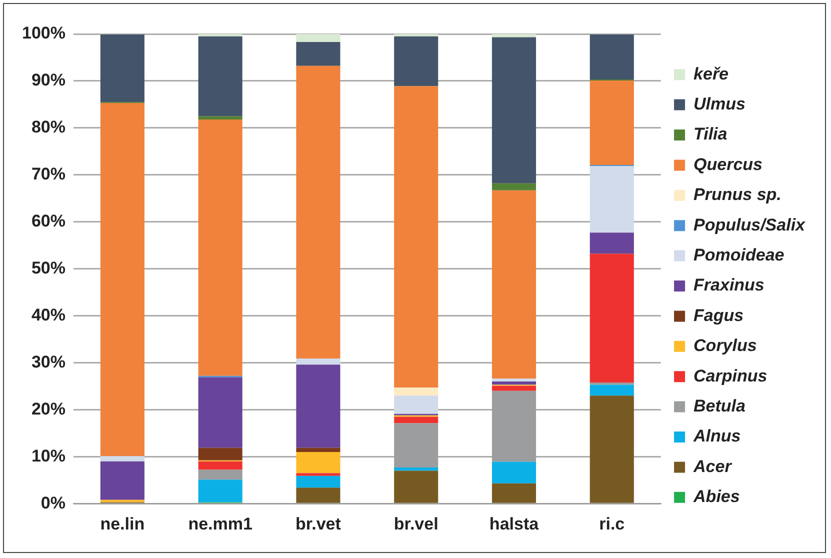 The image size is (831, 558). What do you see at coordinates (514, 524) in the screenshot?
I see `x-tick-label: halsta` at bounding box center [514, 524].